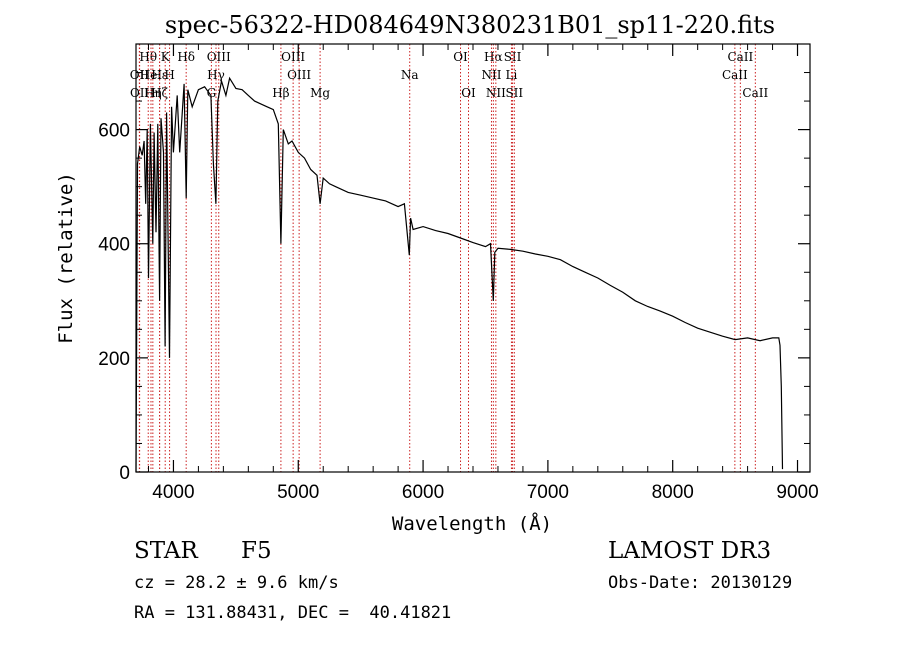 Image resolution: width=900 pixels, height=649 pixels. What do you see at coordinates (690, 551) in the screenshot?
I see `survey-name: LAMOST DR3` at bounding box center [690, 551].